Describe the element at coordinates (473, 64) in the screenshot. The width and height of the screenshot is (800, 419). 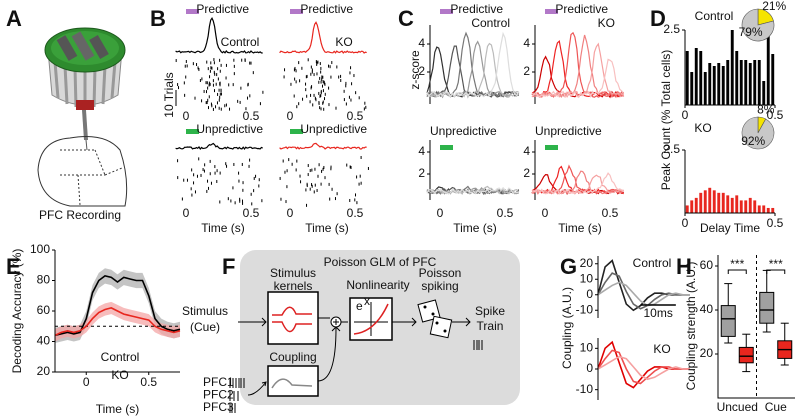
I see `zscore-trace` at that location.